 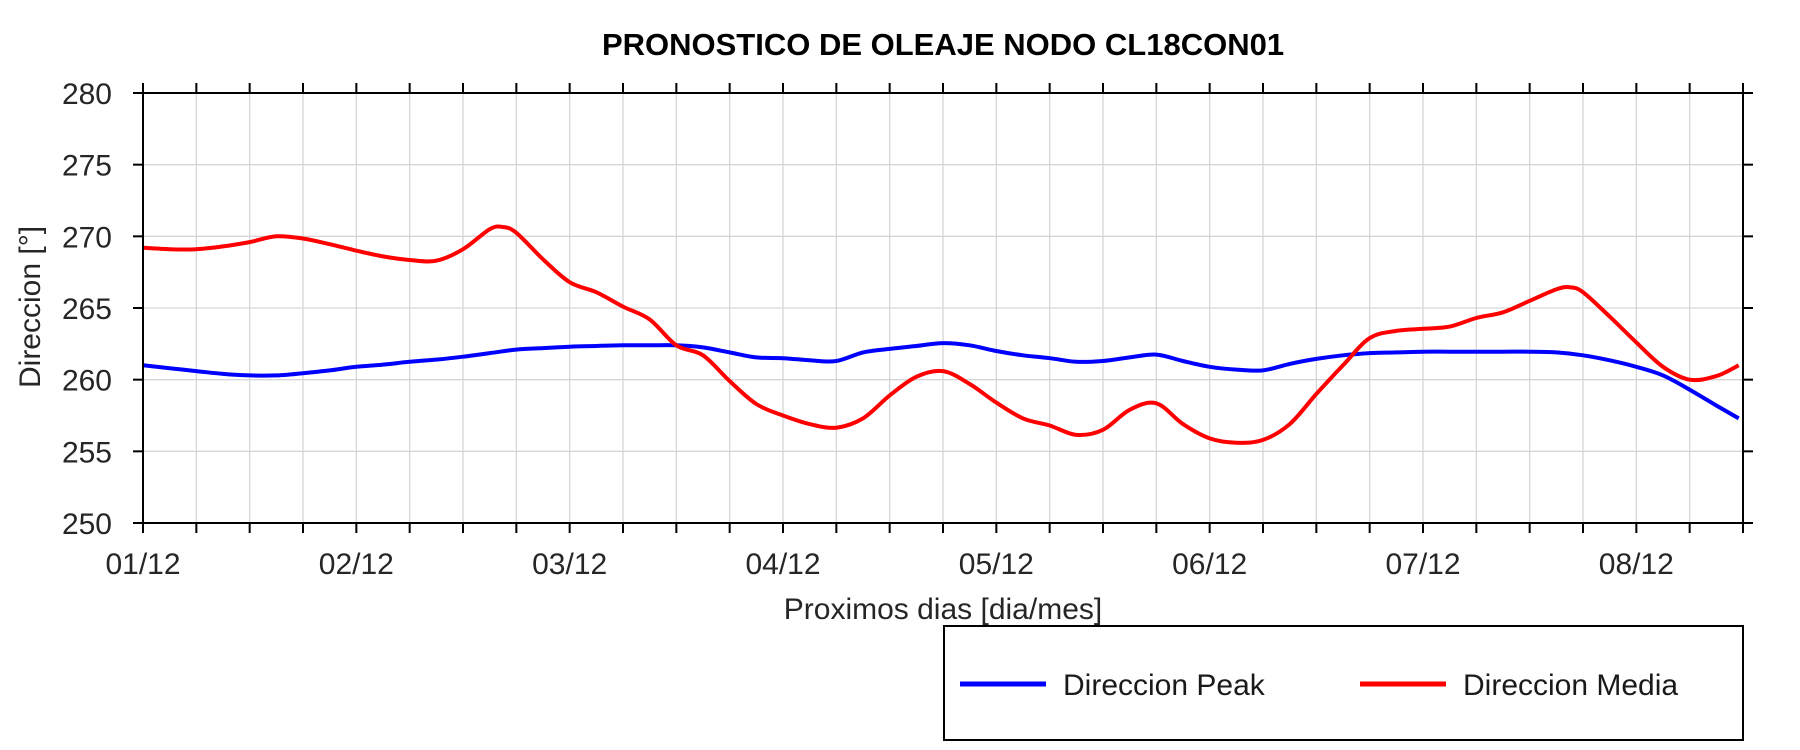 I want to click on x-tick-label: 07/12, so click(x=1422, y=564).